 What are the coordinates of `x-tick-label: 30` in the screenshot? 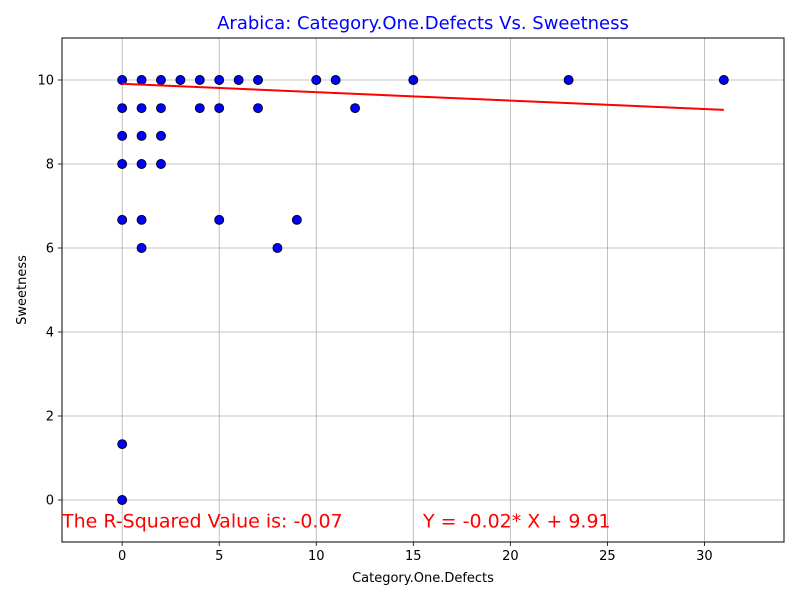 It's located at (704, 556).